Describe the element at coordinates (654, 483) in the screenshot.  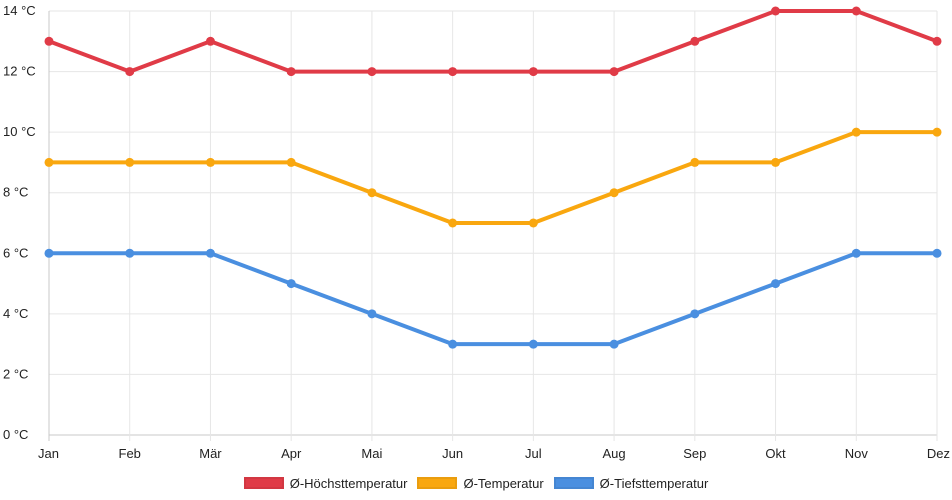
I see `legend-label: Ø-Tiefsttemperatur` at that location.